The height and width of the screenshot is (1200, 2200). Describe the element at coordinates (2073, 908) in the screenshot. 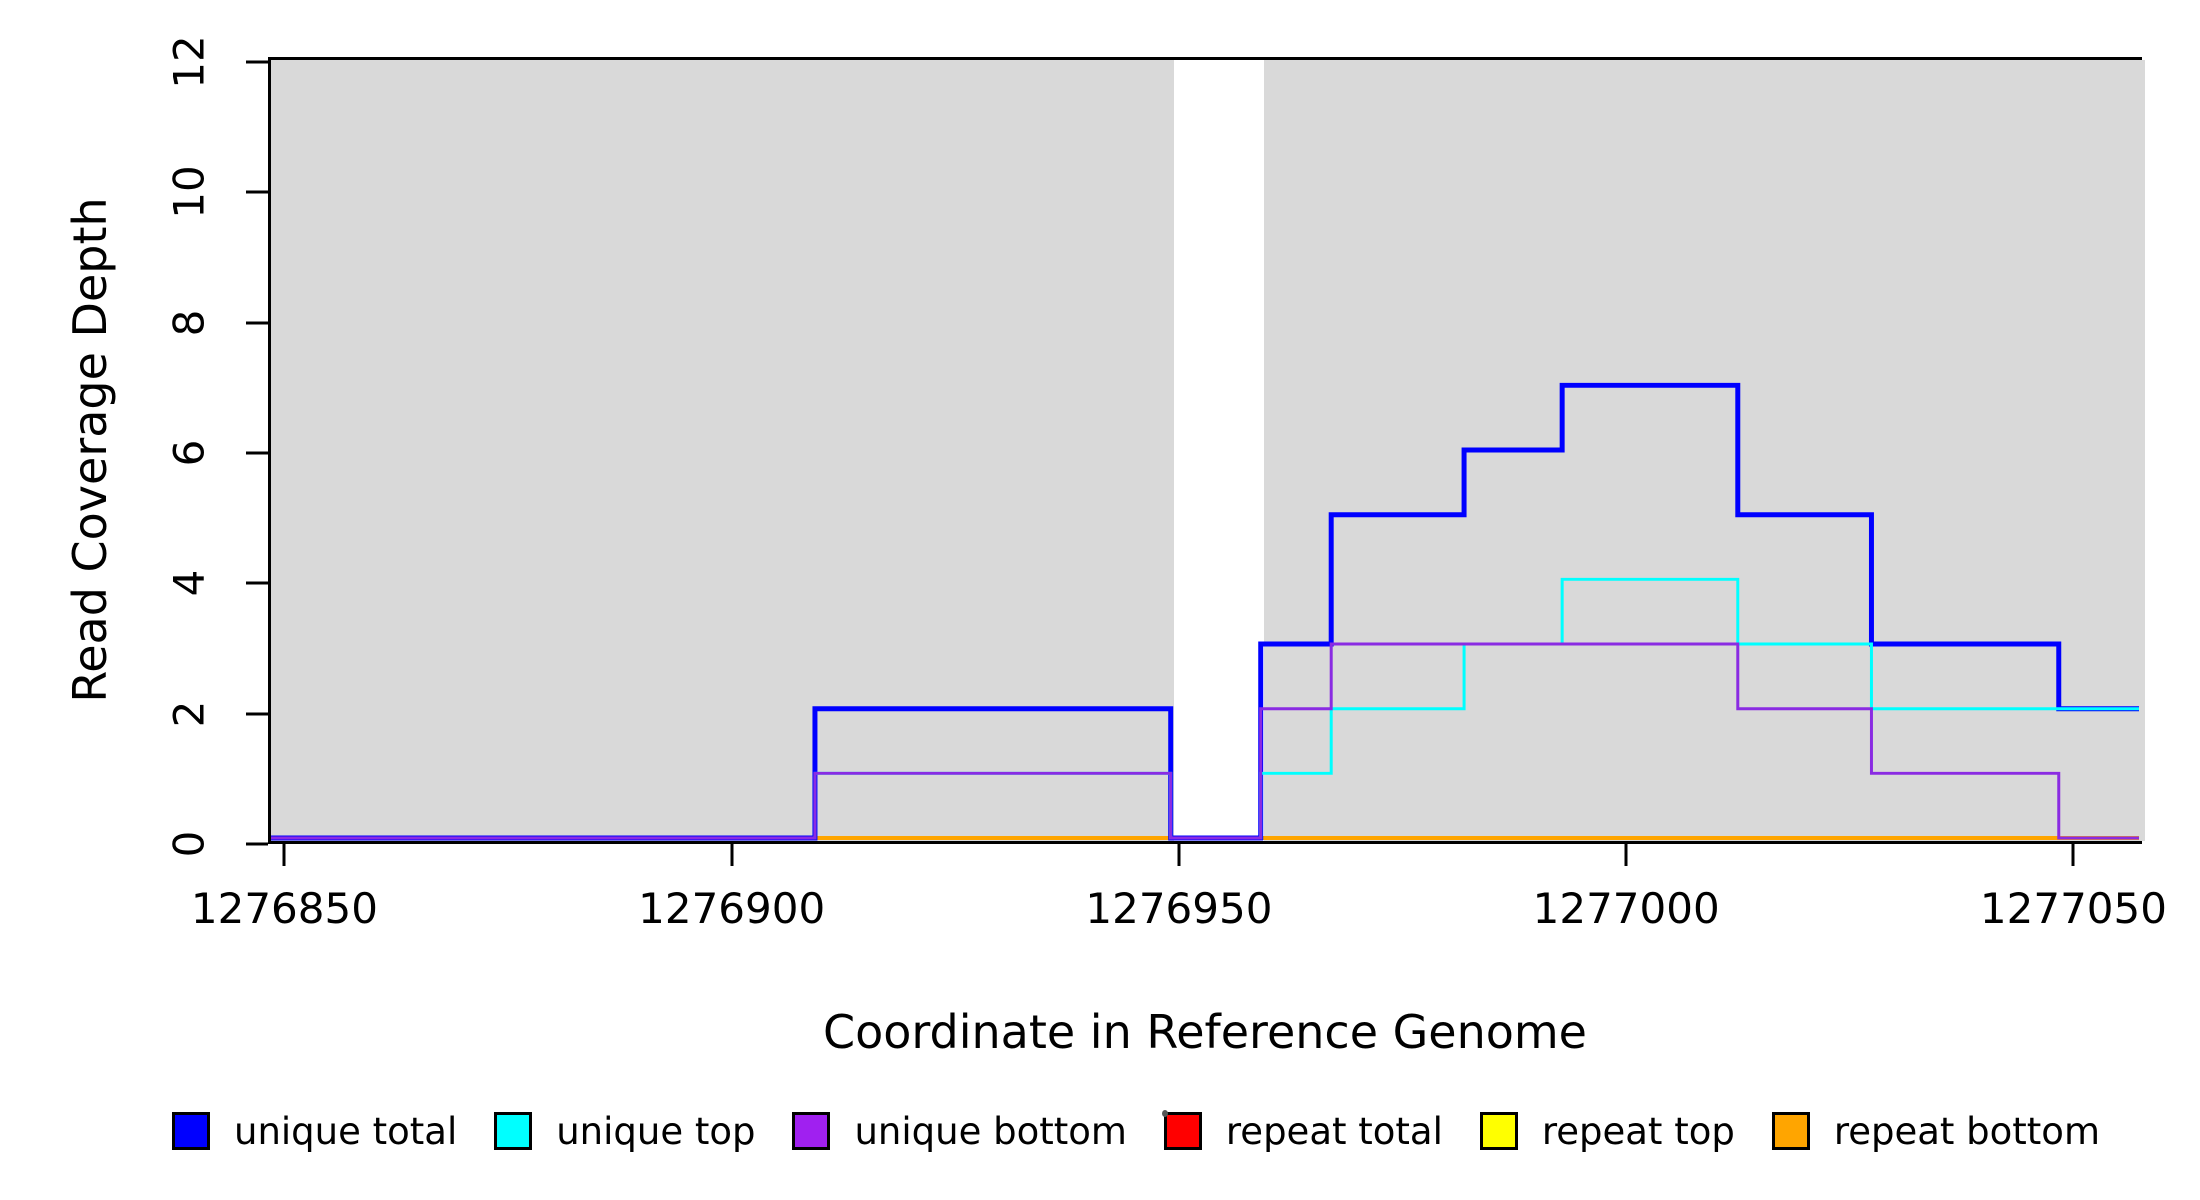

I see `x-tick-label: 1277050` at that location.